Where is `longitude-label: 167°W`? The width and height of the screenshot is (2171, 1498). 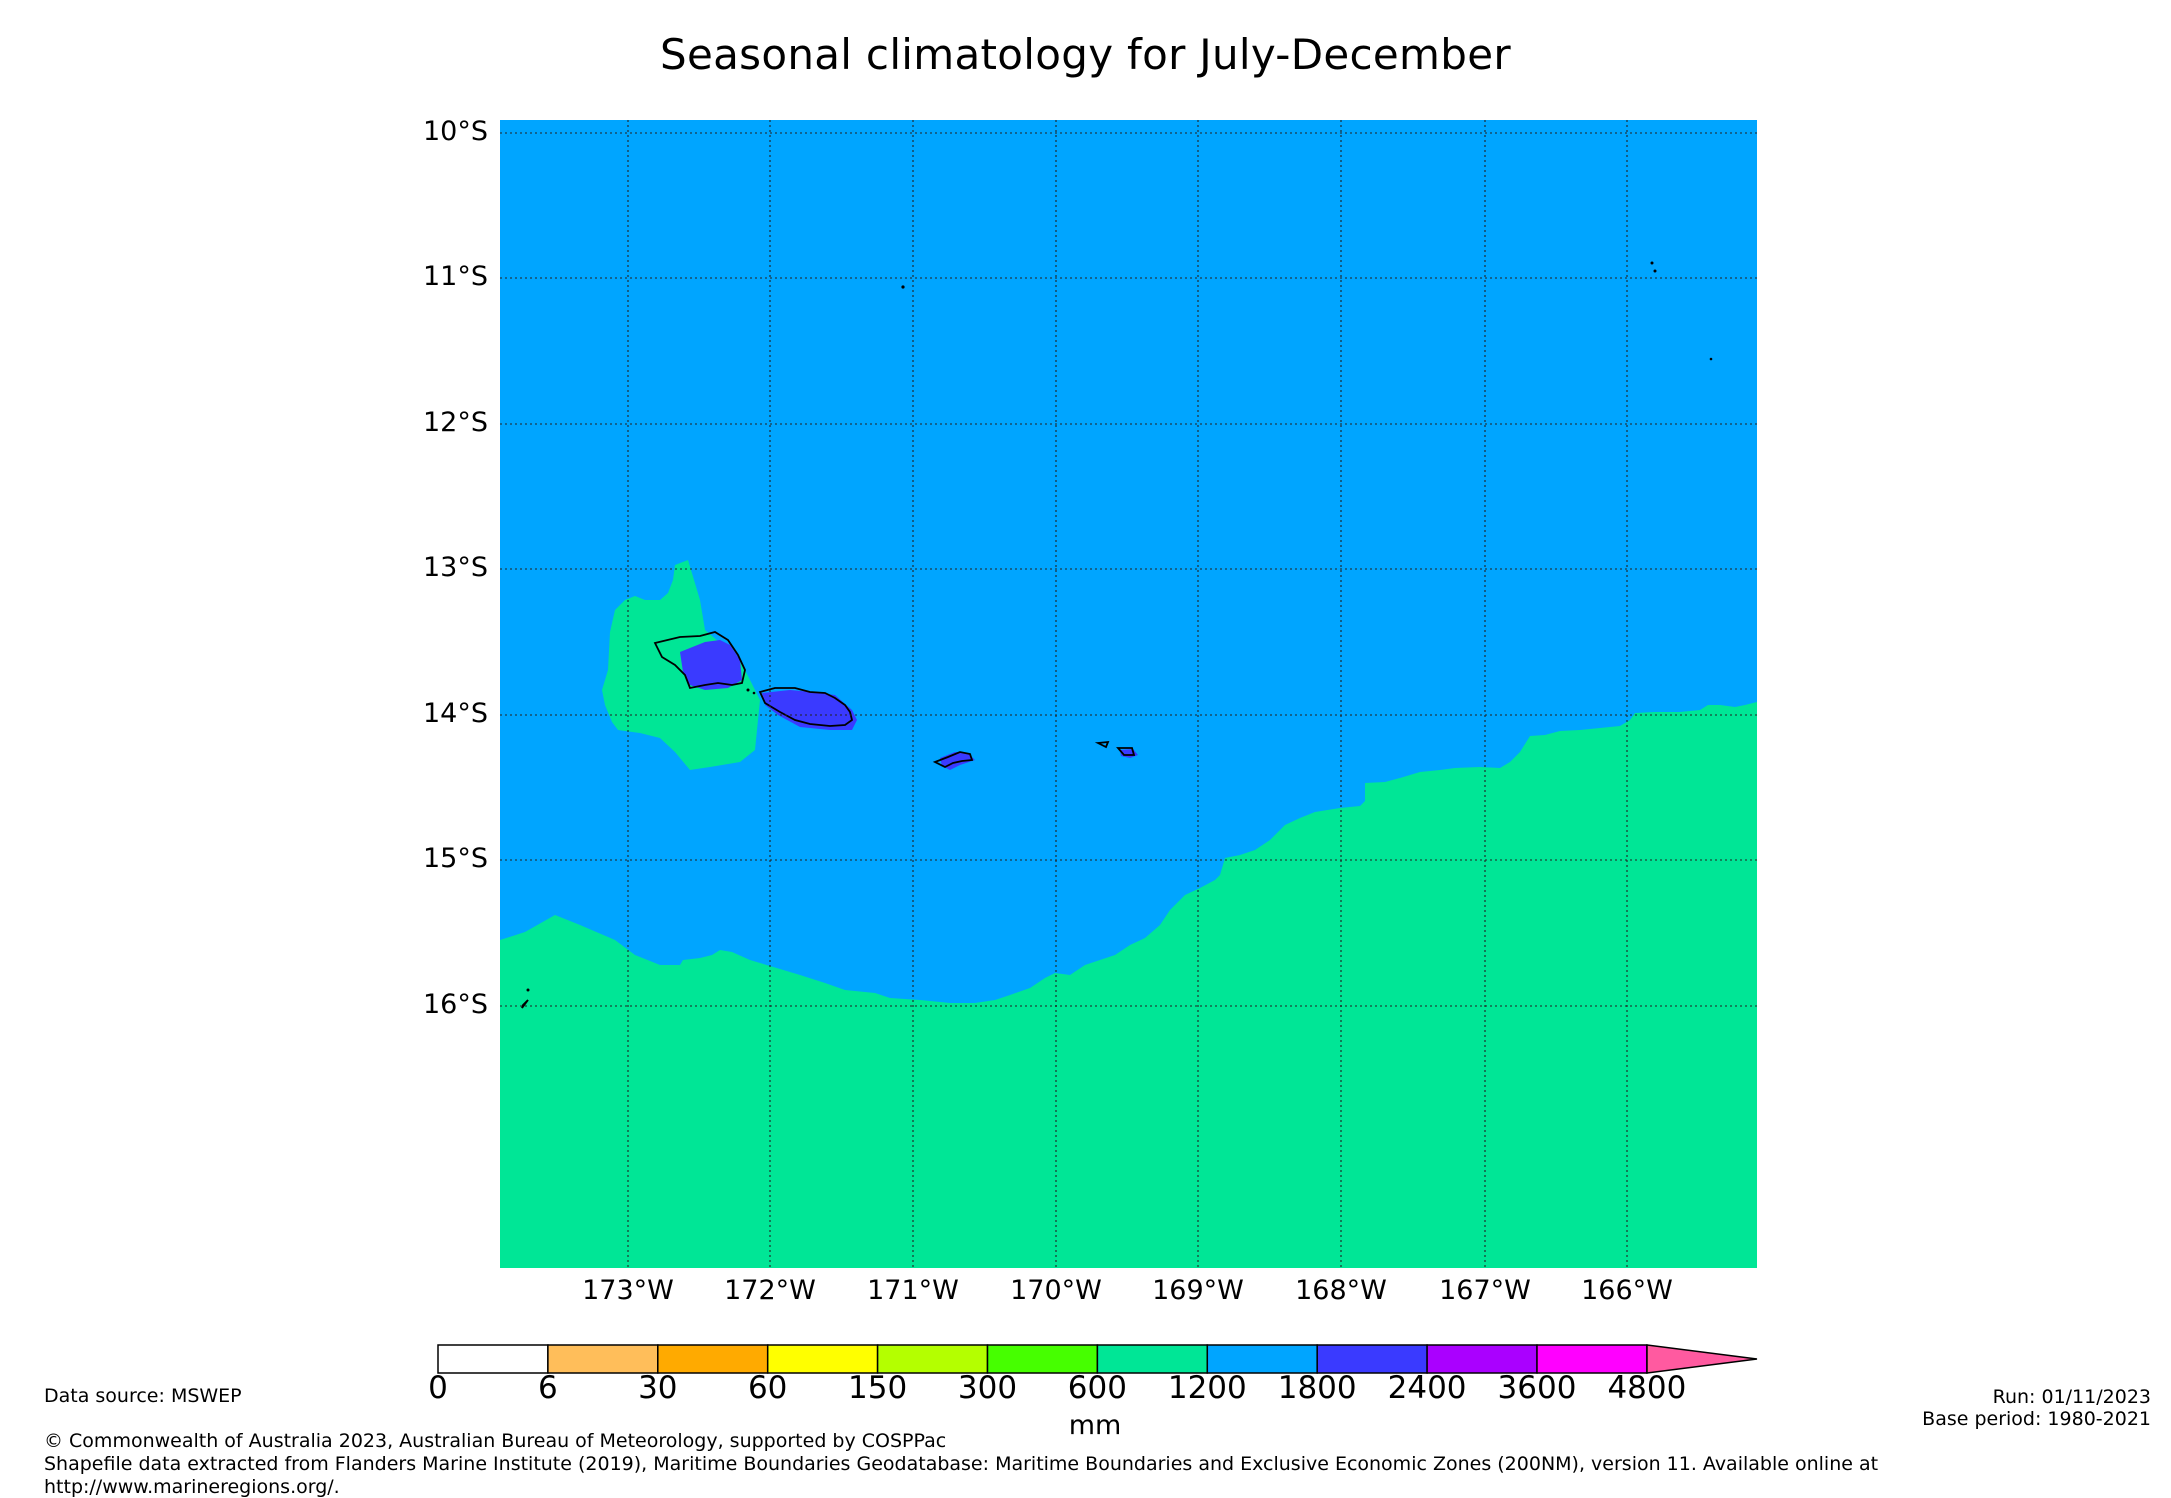 longitude-label: 167°W is located at coordinates (1485, 1290).